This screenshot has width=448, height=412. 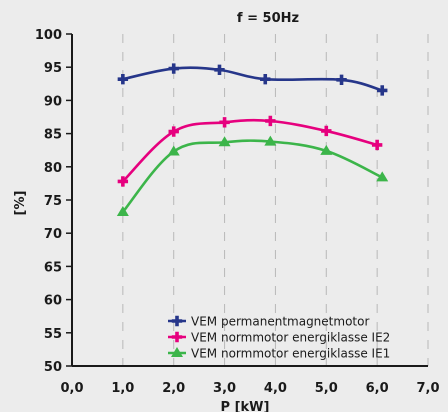 What do you see at coordinates (245, 406) in the screenshot?
I see `x-axis-title: P [kW]` at bounding box center [245, 406].